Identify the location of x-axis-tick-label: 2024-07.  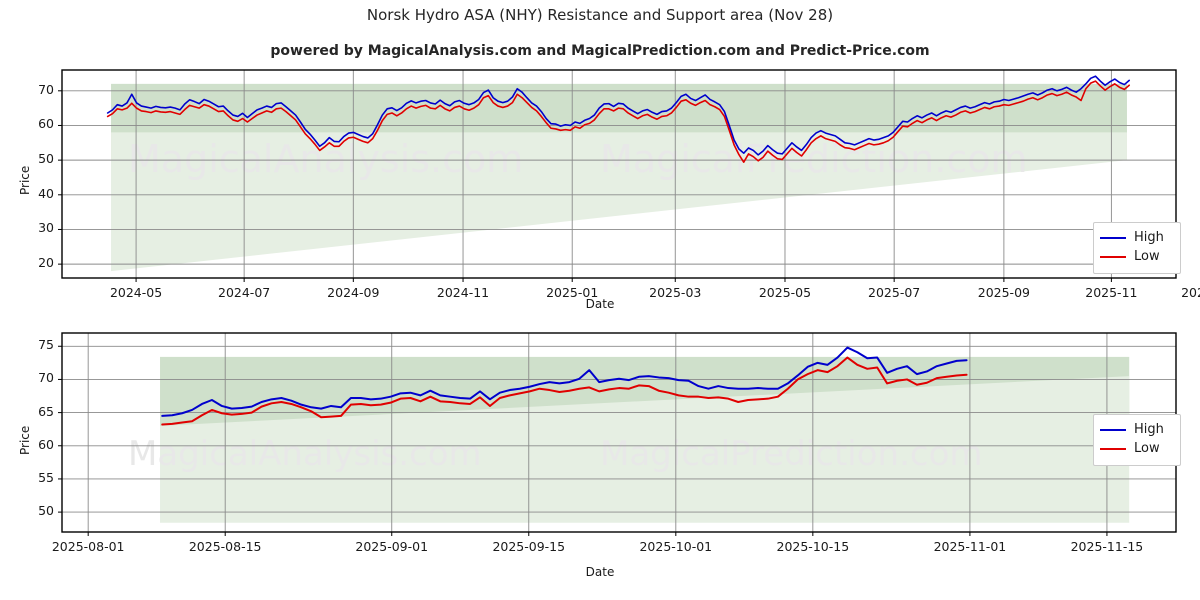
(244, 292).